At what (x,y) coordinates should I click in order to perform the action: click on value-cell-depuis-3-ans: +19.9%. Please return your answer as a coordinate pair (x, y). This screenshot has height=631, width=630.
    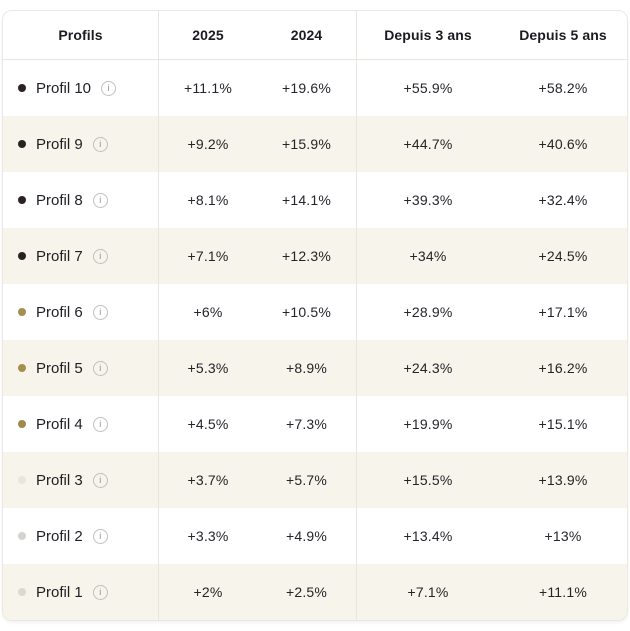
    Looking at the image, I should click on (427, 424).